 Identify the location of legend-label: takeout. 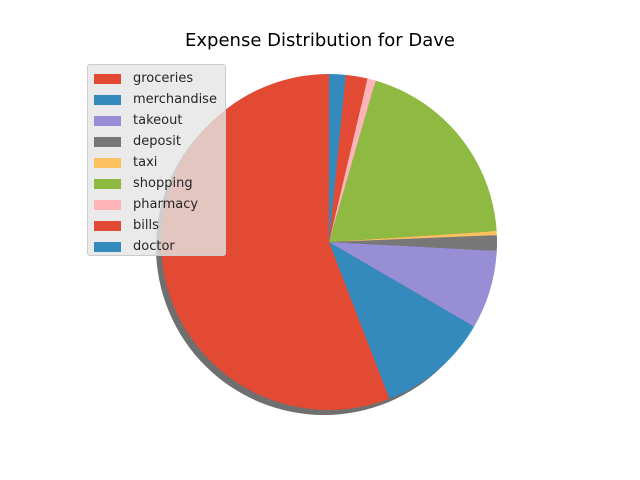
(158, 120).